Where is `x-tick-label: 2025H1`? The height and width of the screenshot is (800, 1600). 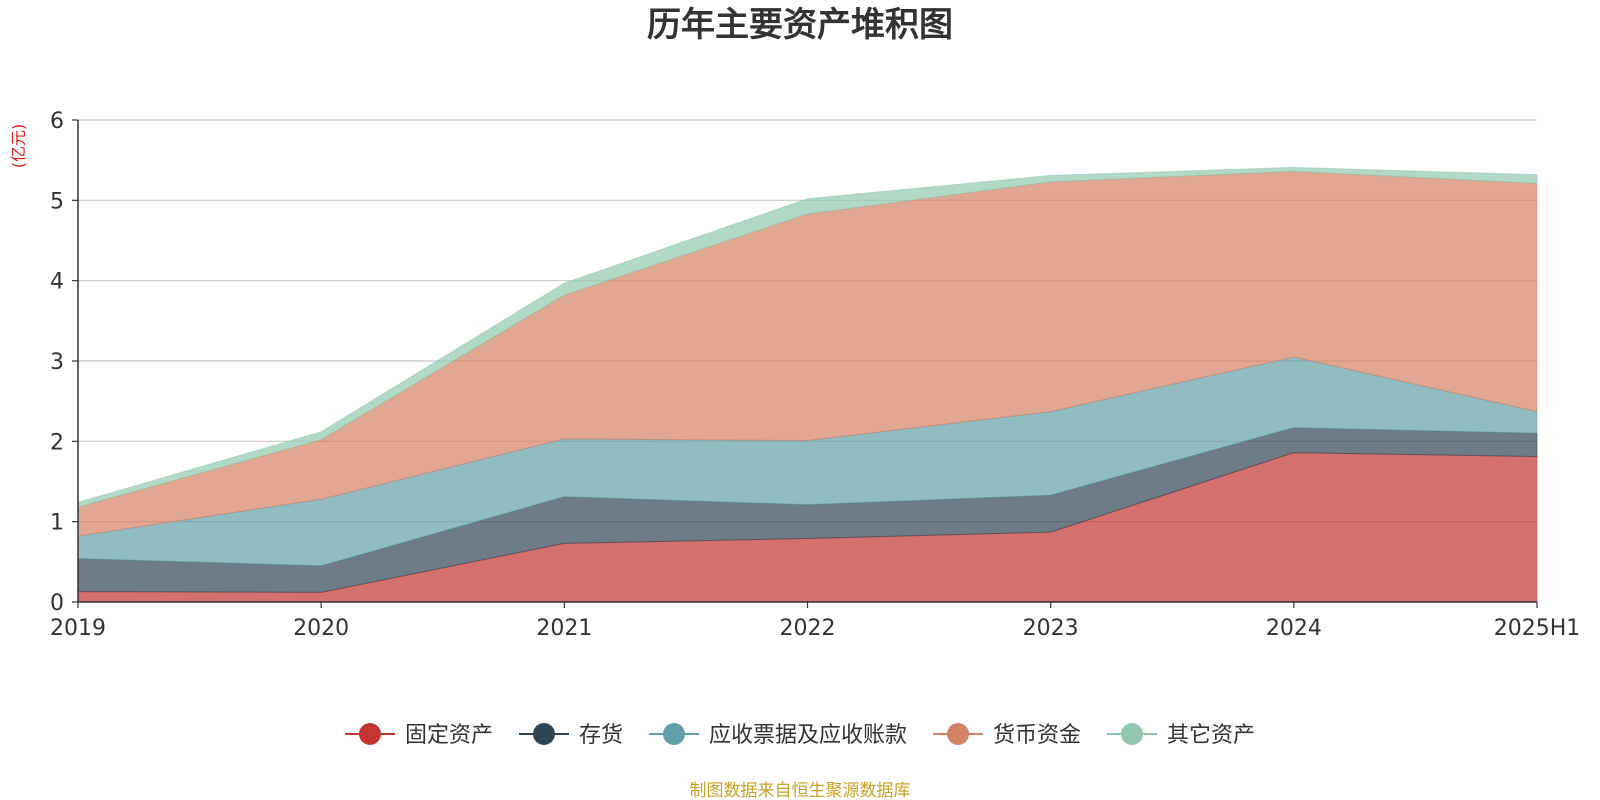 x-tick-label: 2025H1 is located at coordinates (1537, 628).